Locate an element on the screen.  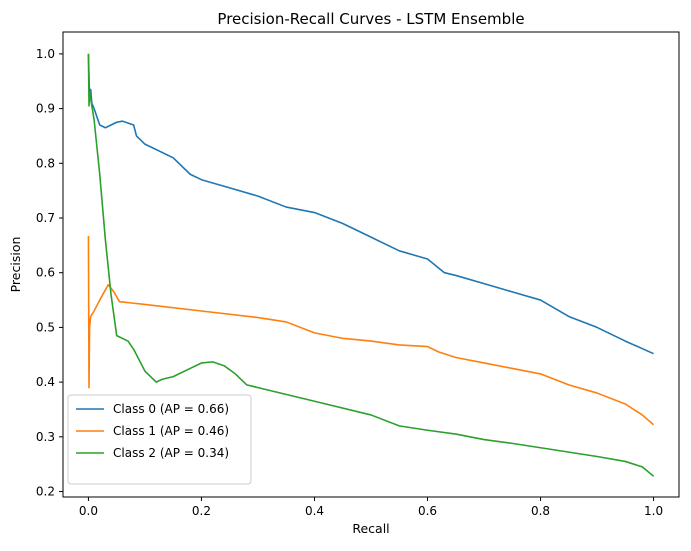
y-tick-label: 0.9 is located at coordinates (45, 109).